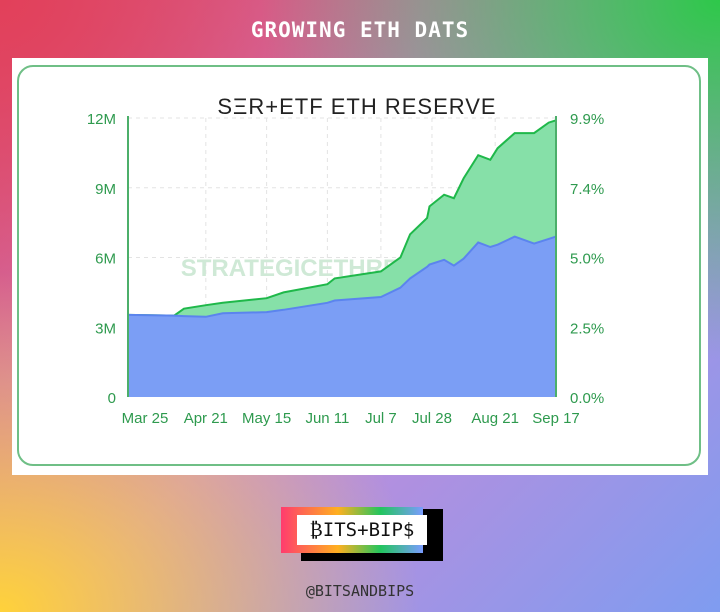 This screenshot has height=612, width=720. Describe the element at coordinates (342, 276) in the screenshot. I see `base-line` at that location.